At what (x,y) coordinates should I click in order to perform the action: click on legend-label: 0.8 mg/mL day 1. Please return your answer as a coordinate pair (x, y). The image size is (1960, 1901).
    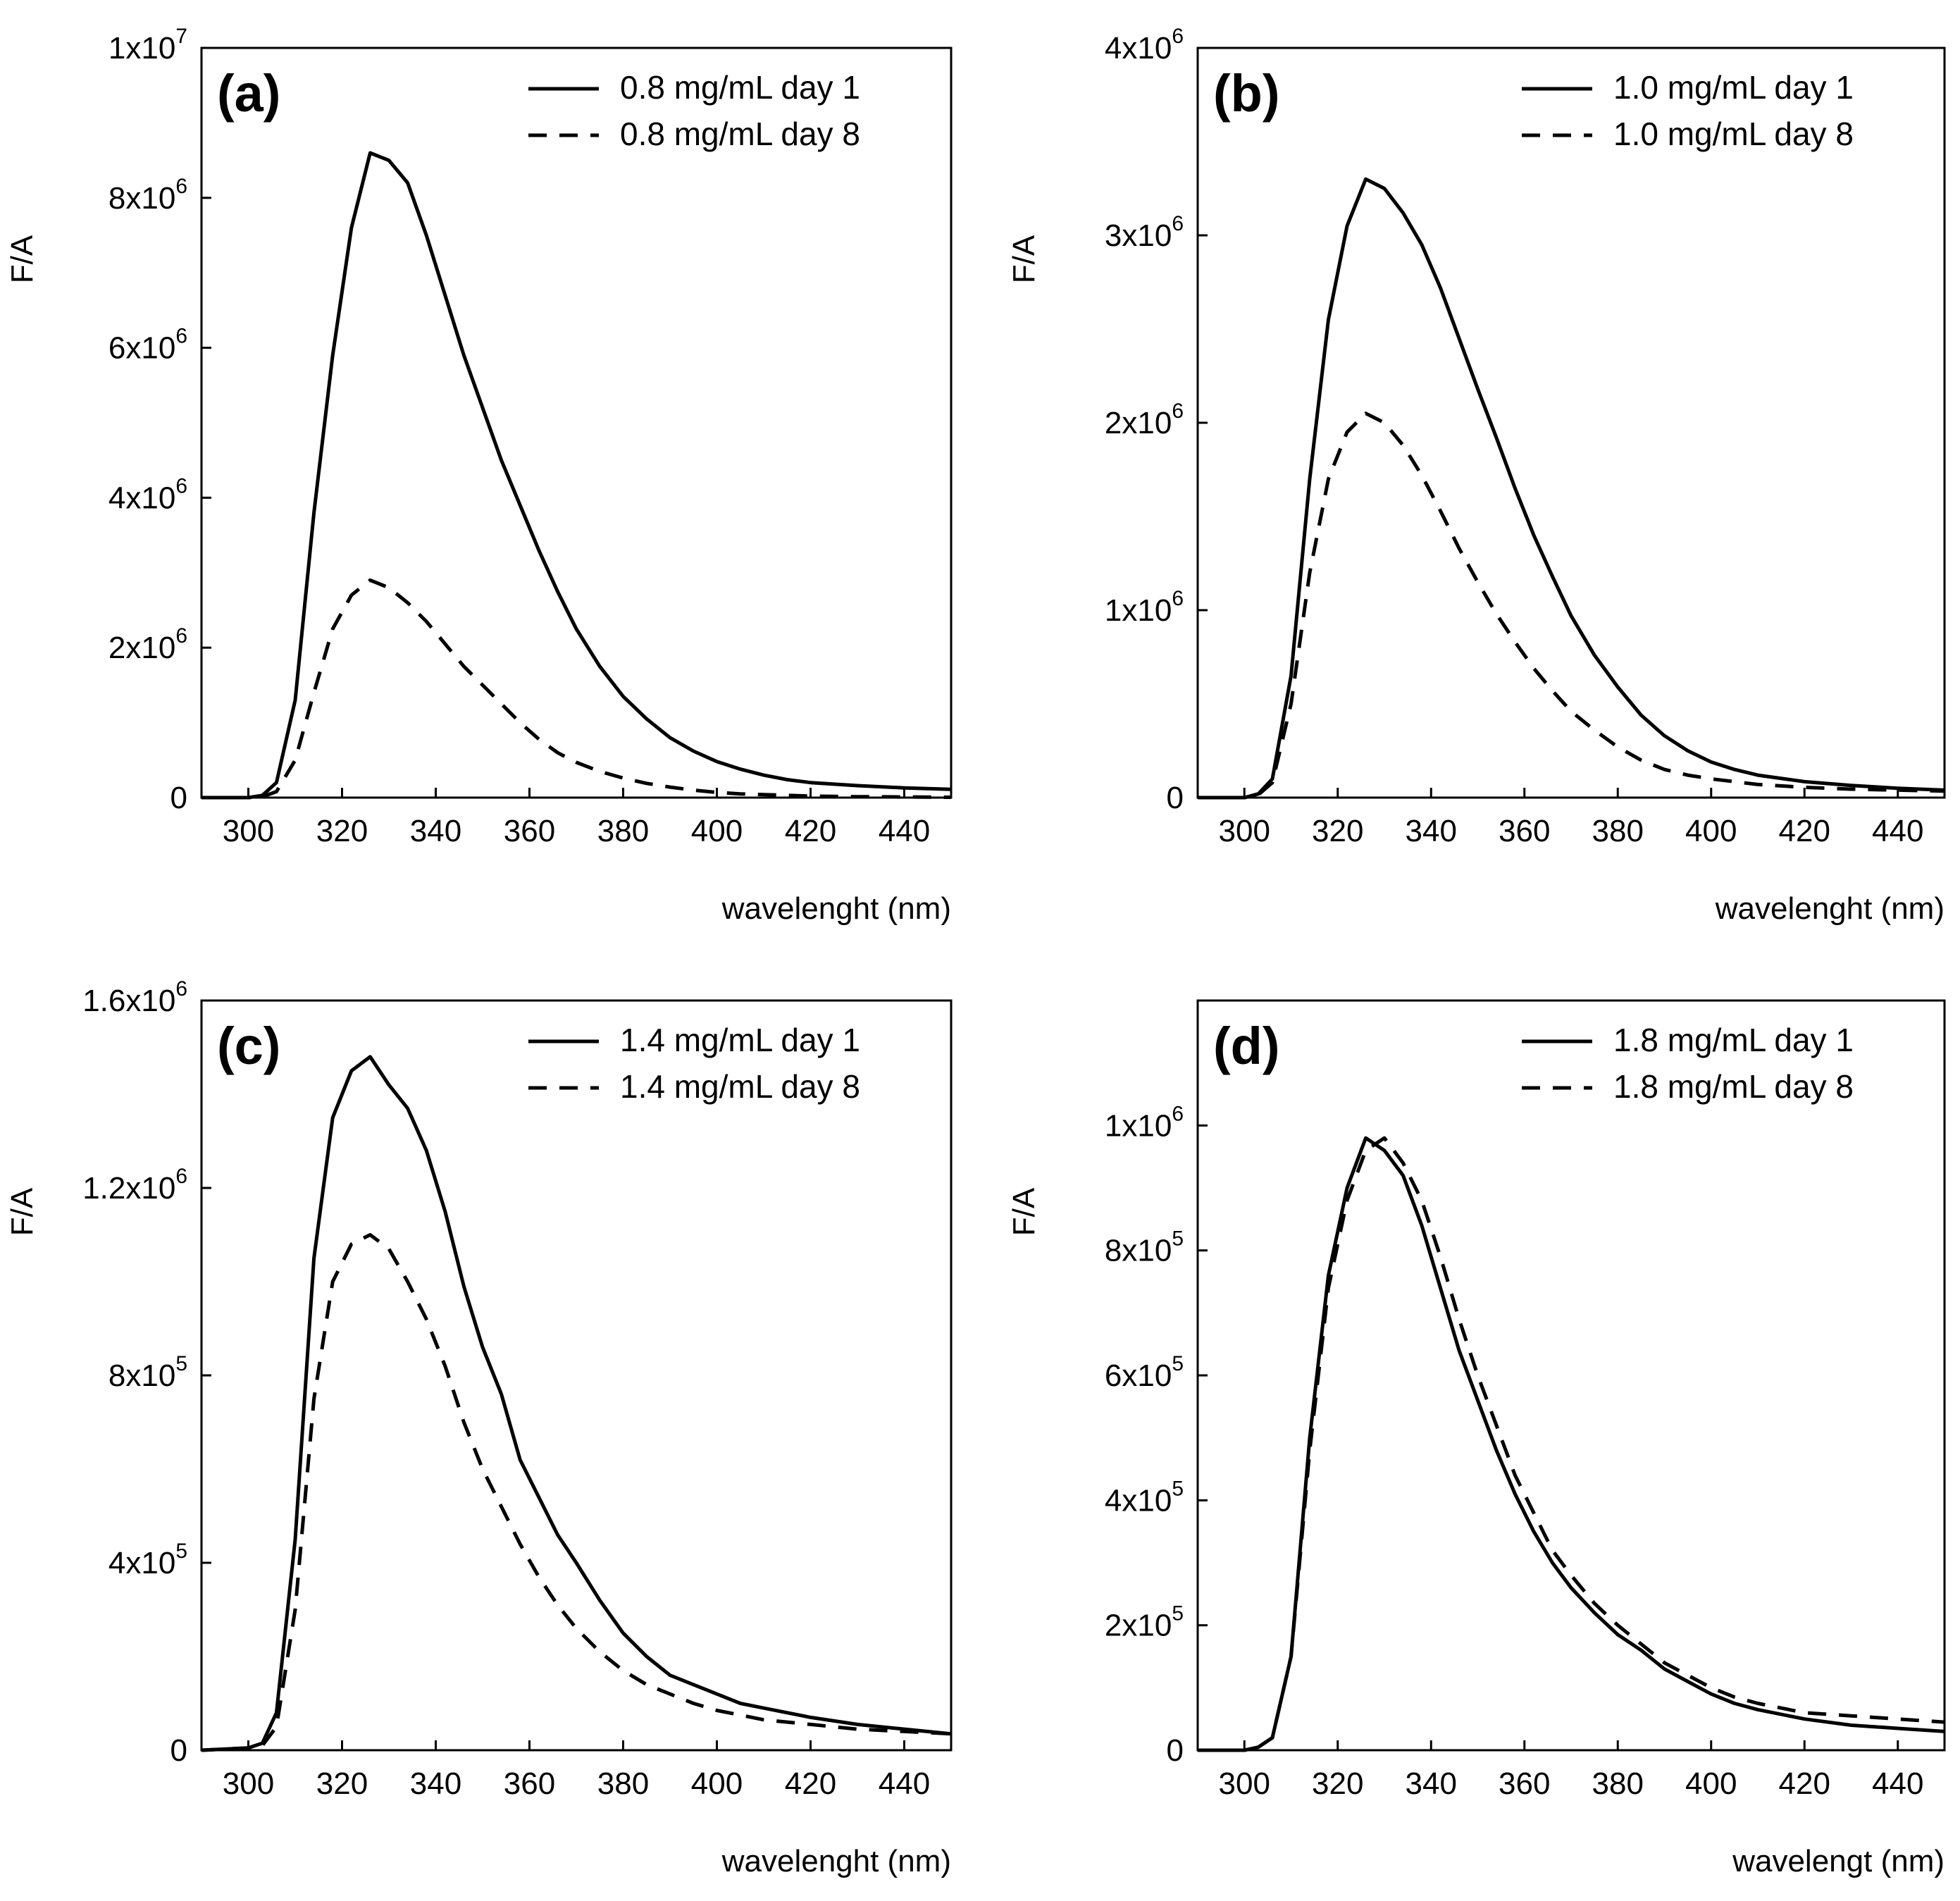
    Looking at the image, I should click on (740, 87).